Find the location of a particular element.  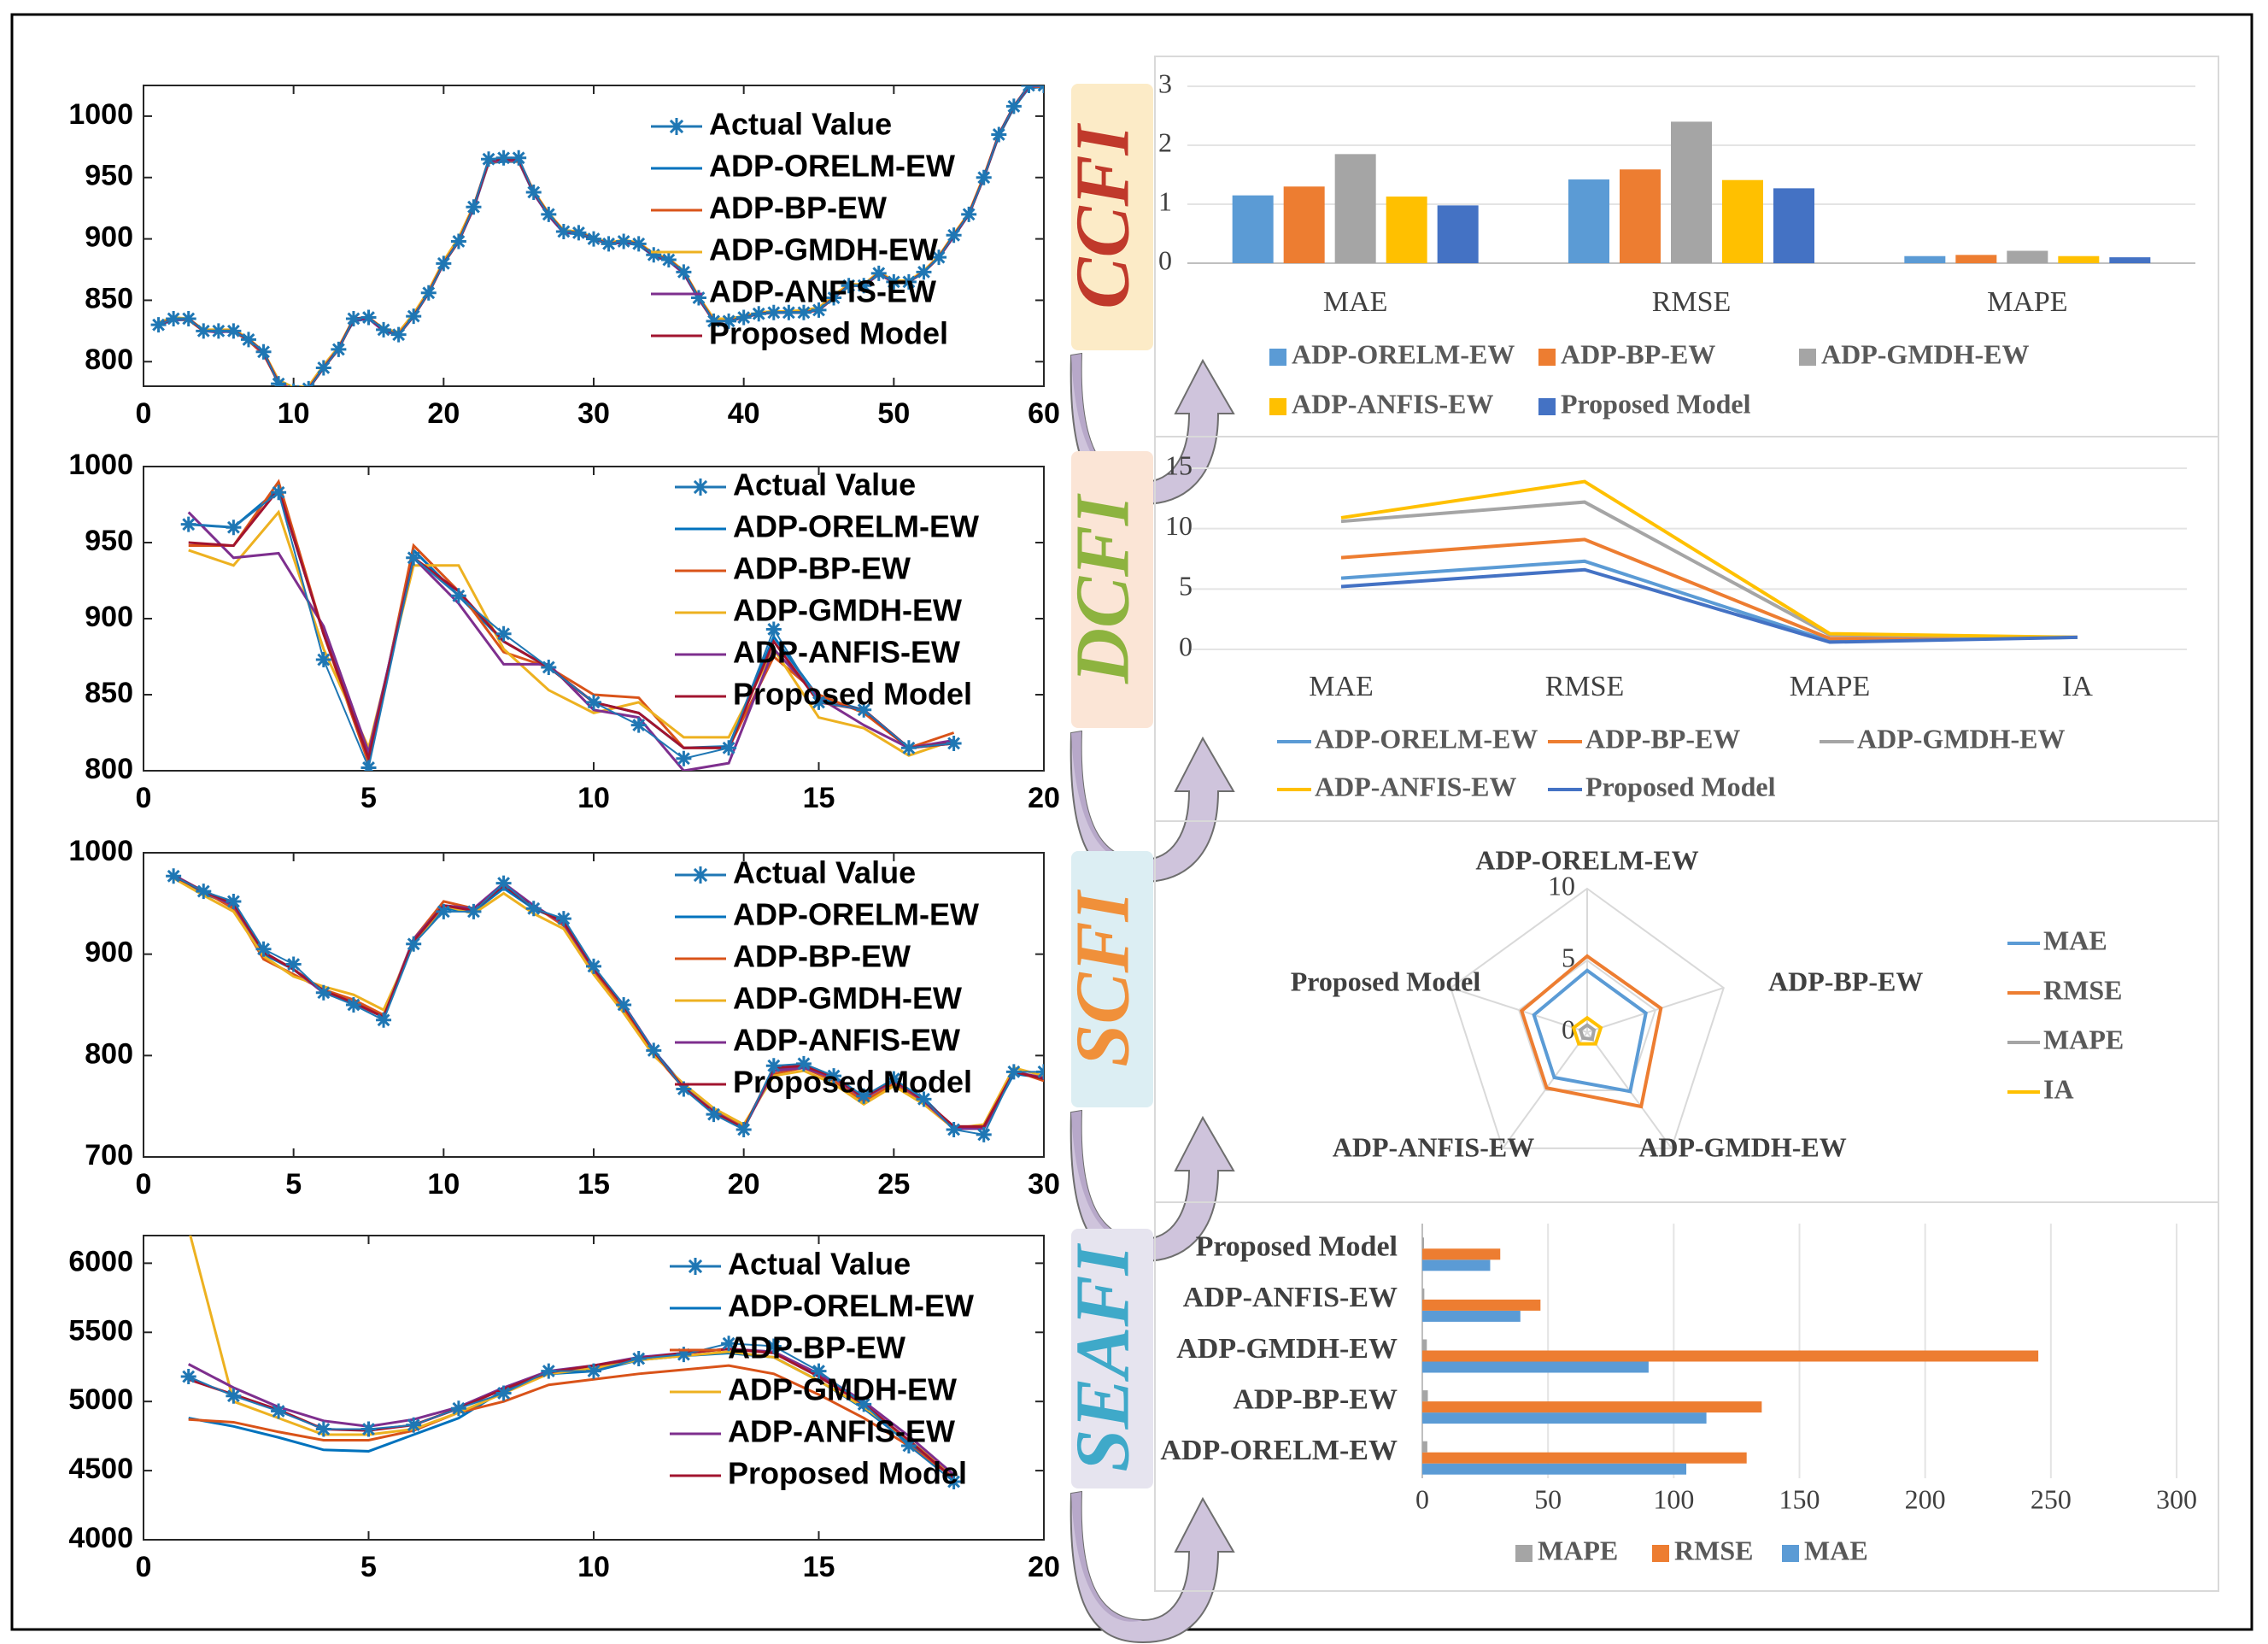

r-tick-label: 0 is located at coordinates (1568, 1028).